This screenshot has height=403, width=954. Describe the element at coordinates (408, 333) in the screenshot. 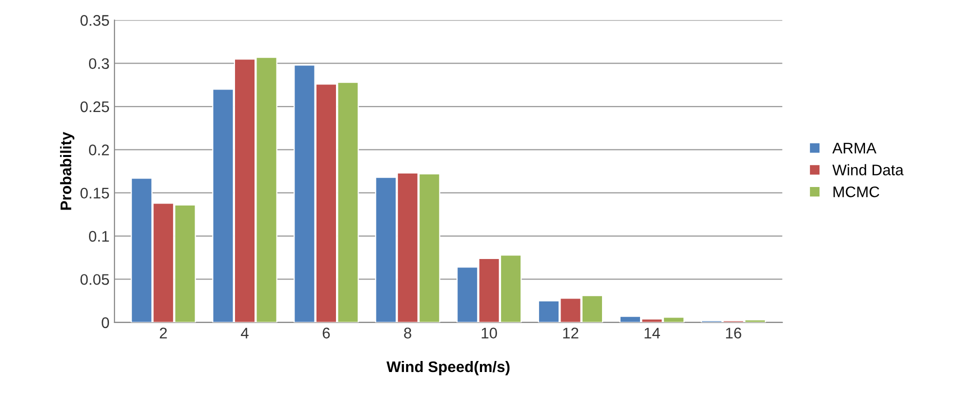

I see `x-tick-label: 8` at that location.